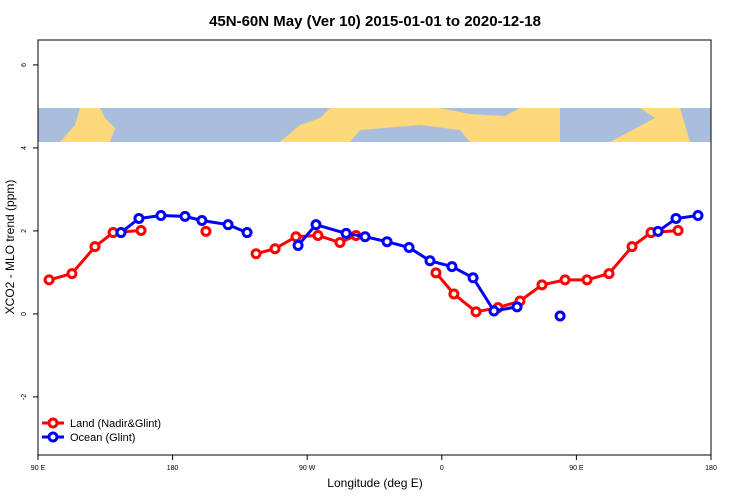 The image size is (750, 500). What do you see at coordinates (442, 468) in the screenshot?
I see `x-tick-label: 0` at bounding box center [442, 468].